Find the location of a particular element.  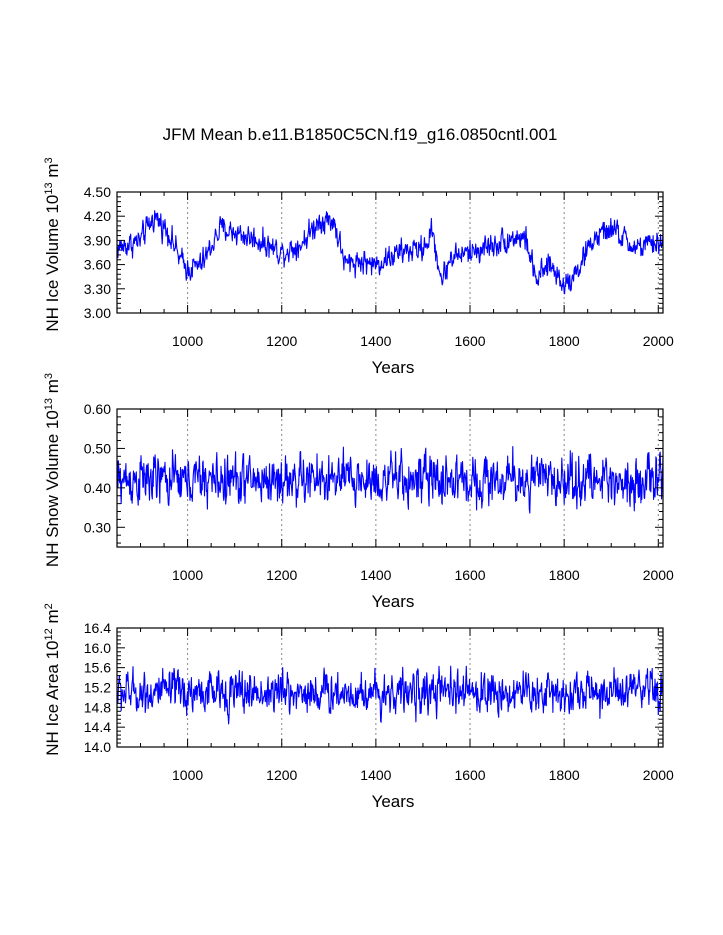

y-axis-label: NH Snow Volume 1013 m3 is located at coordinates (52, 470).